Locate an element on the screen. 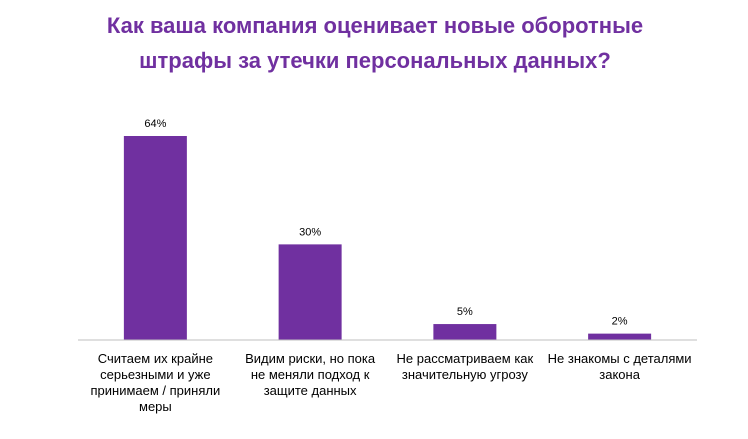  data-label-4: 2% is located at coordinates (620, 322).